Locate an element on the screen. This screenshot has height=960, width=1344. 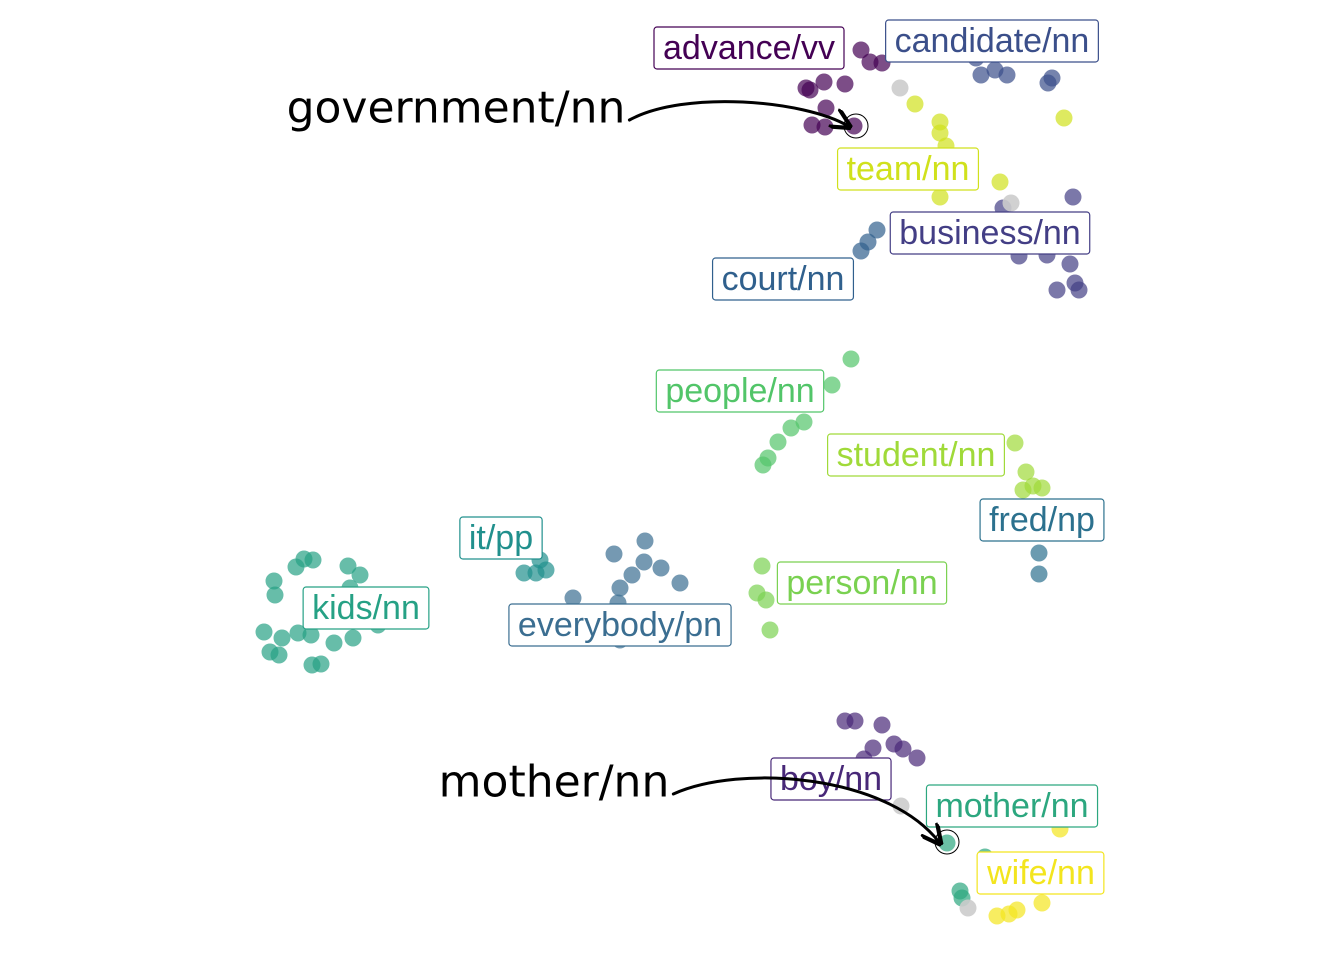
label-text-it-pp: it/pp is located at coordinates (501, 538).